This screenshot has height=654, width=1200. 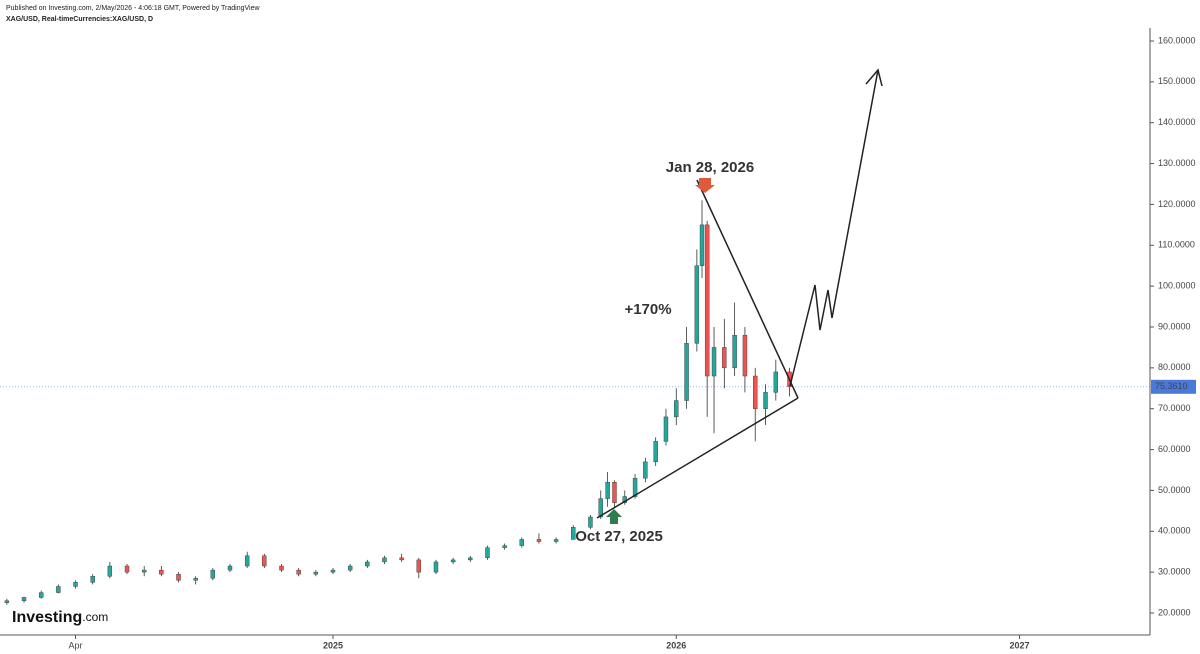 I want to click on annotation: Jan 28, 2026, so click(x=710, y=167).